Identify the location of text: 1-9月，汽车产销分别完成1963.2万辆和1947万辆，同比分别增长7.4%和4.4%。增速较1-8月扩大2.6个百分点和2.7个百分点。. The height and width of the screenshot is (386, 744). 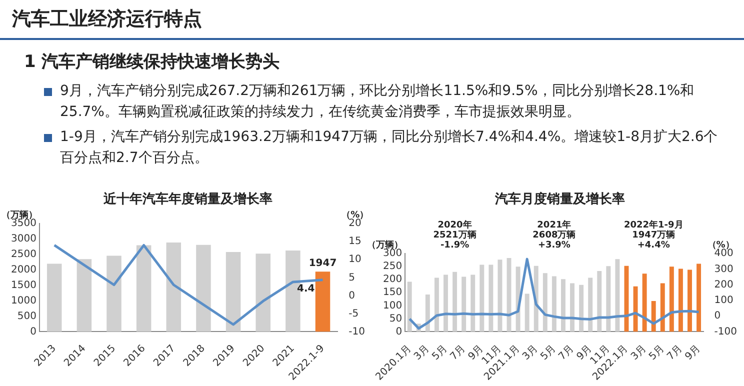
(389, 148).